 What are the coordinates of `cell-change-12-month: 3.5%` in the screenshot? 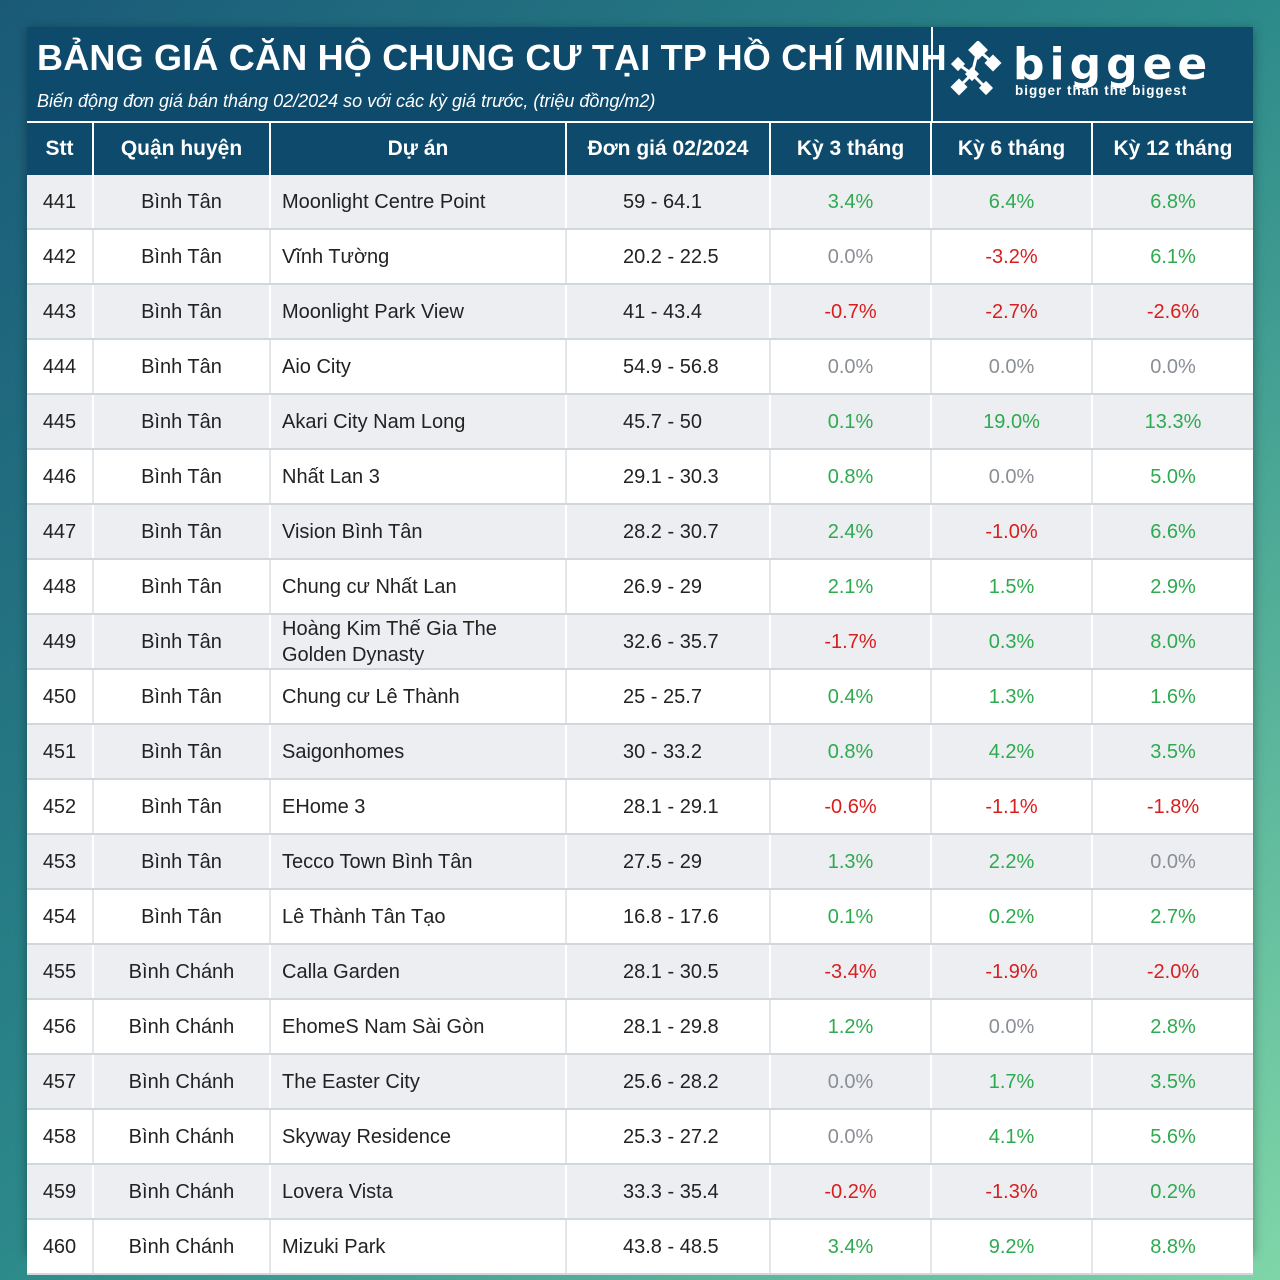 It's located at (1172, 1082).